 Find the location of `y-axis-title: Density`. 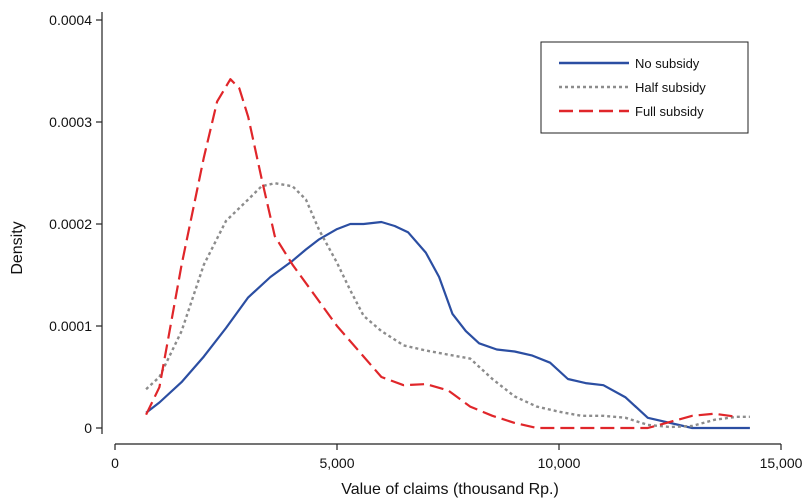

y-axis-title: Density is located at coordinates (17, 247).